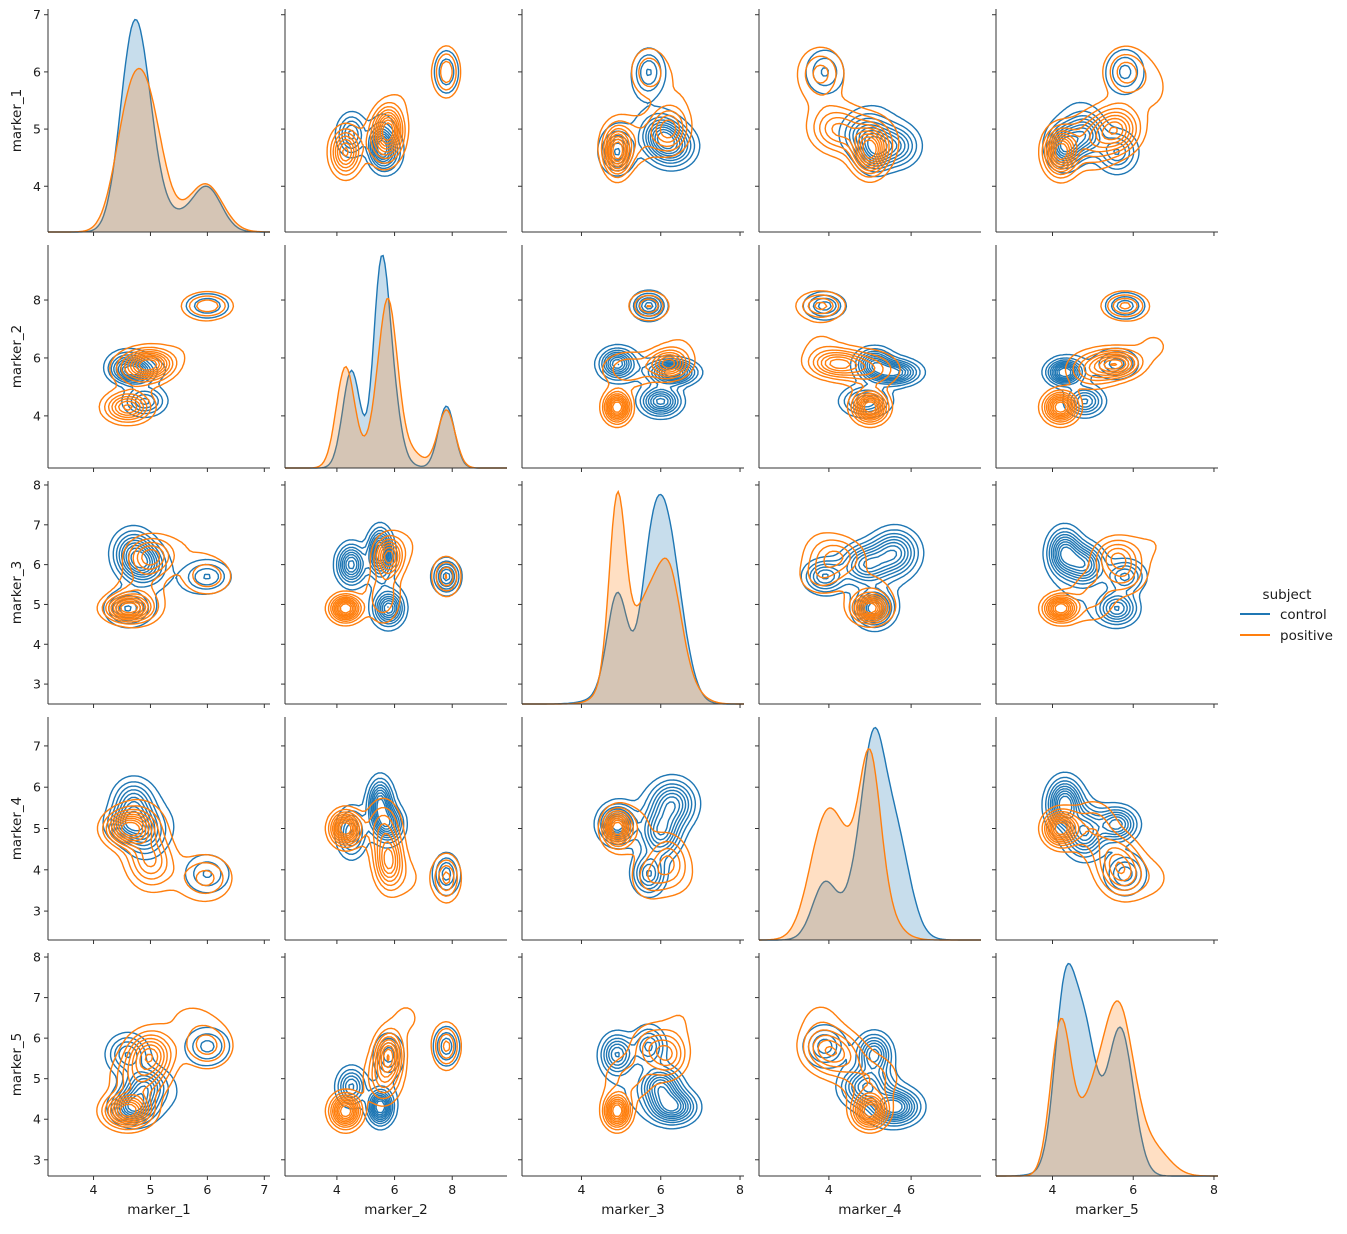 The height and width of the screenshot is (1234, 1347). Describe the element at coordinates (37, 14) in the screenshot. I see `y-tick-label: 7` at that location.